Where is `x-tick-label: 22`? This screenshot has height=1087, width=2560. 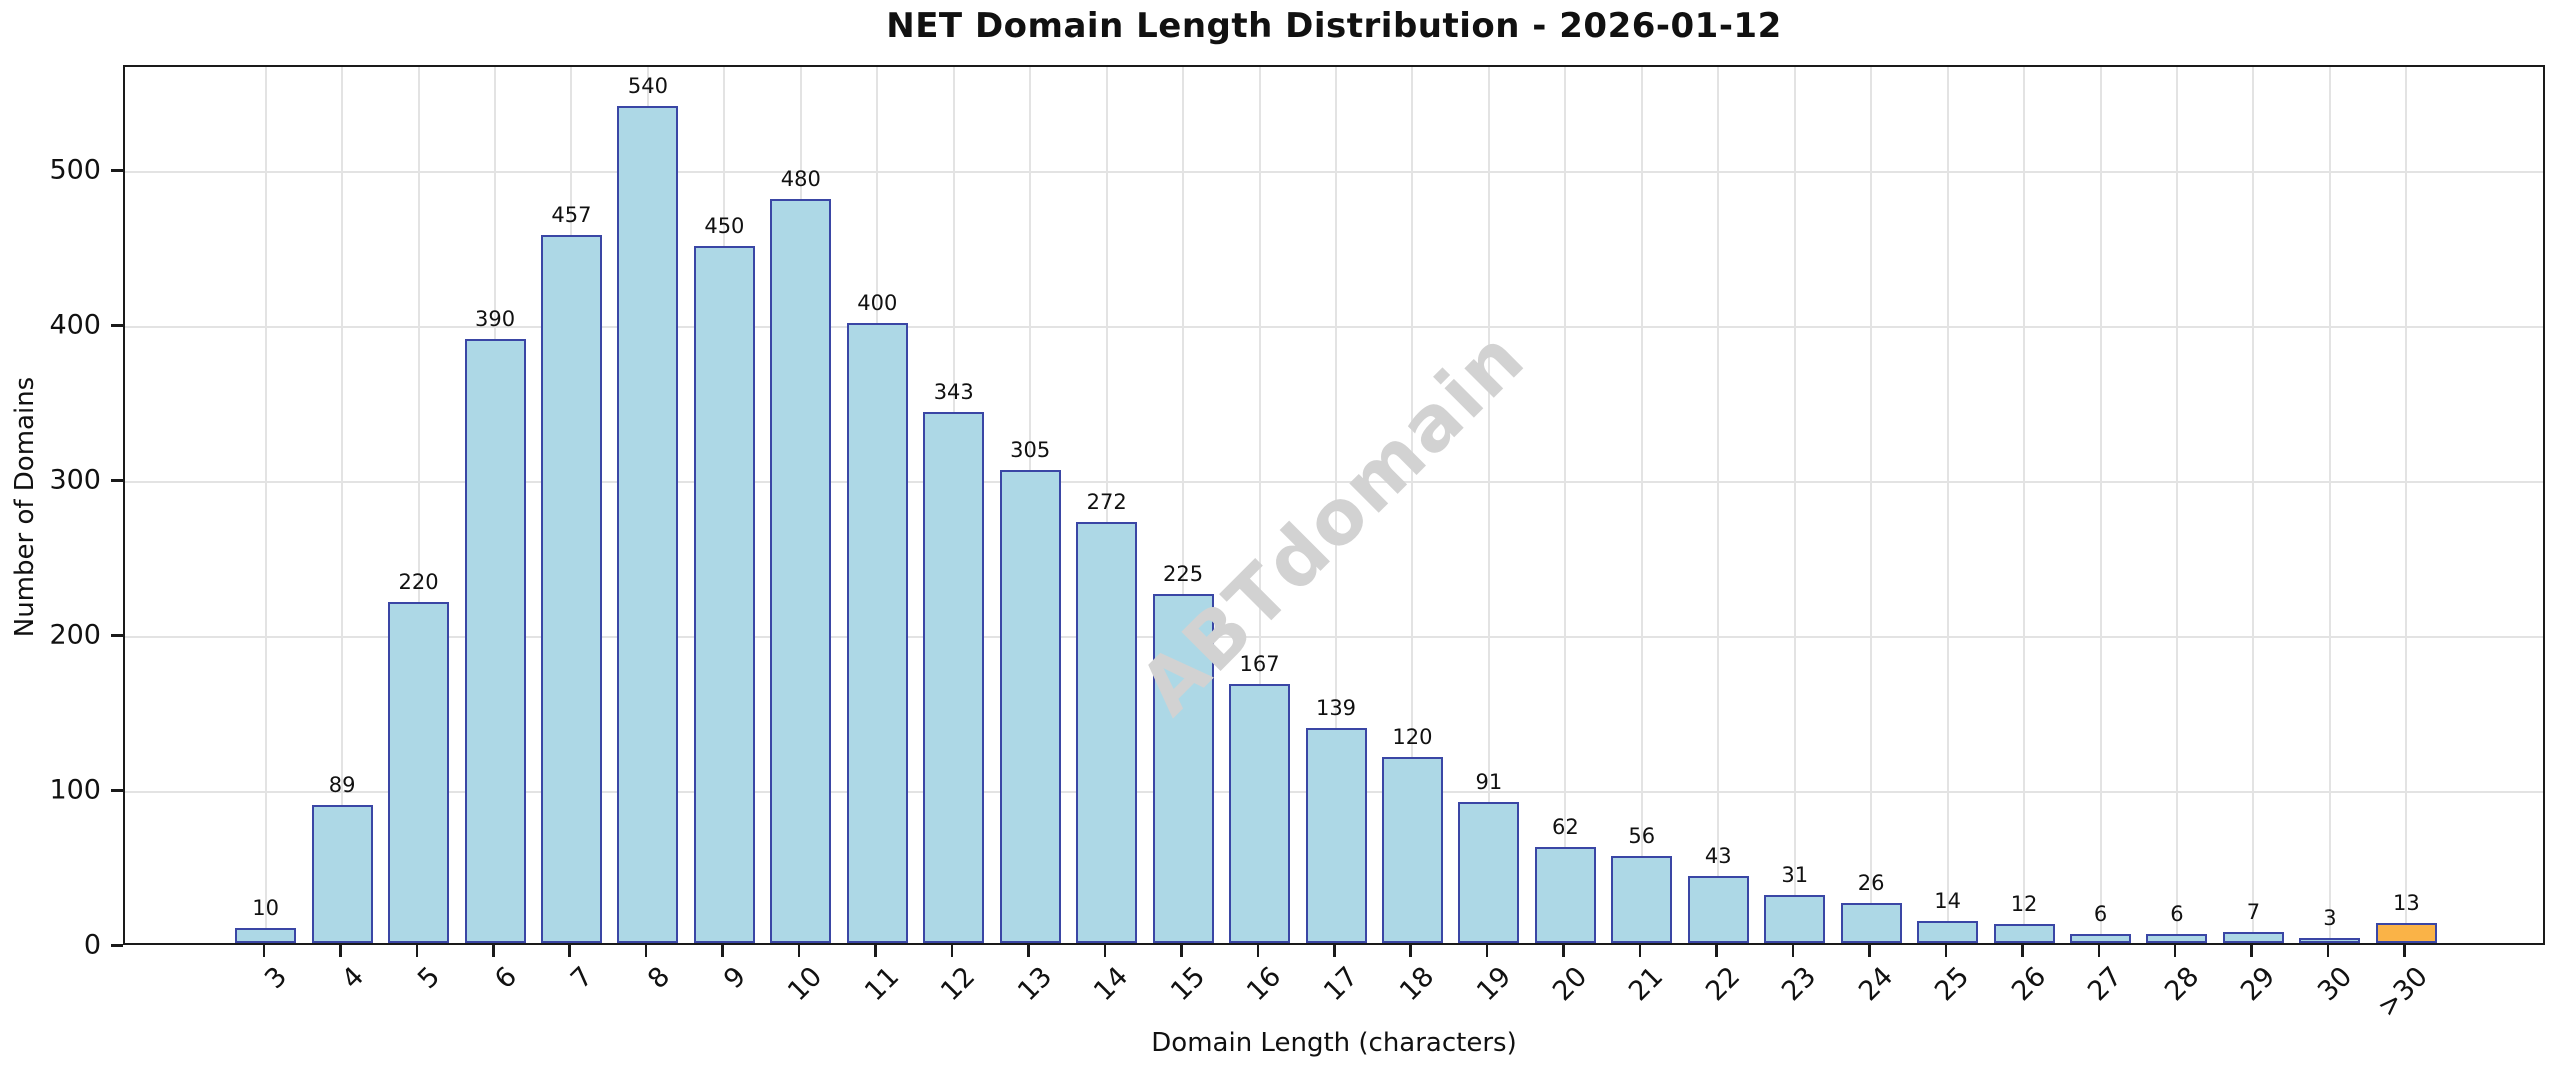
x-tick-label: 22 is located at coordinates (1723, 984).